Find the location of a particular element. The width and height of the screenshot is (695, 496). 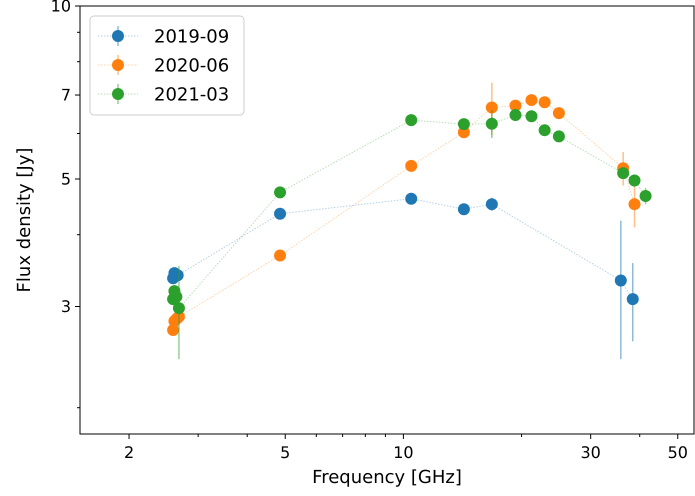

x-tick-label: 5 is located at coordinates (285, 452).